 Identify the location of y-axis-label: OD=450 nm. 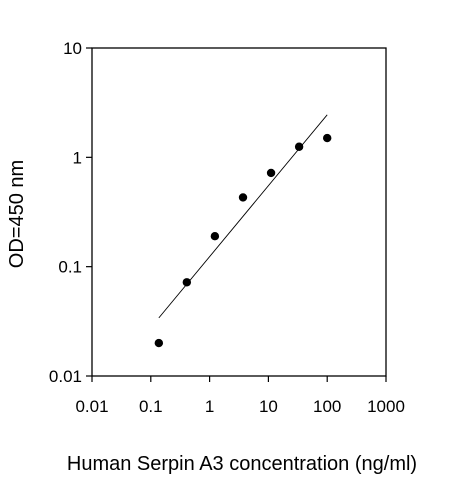
(17, 214).